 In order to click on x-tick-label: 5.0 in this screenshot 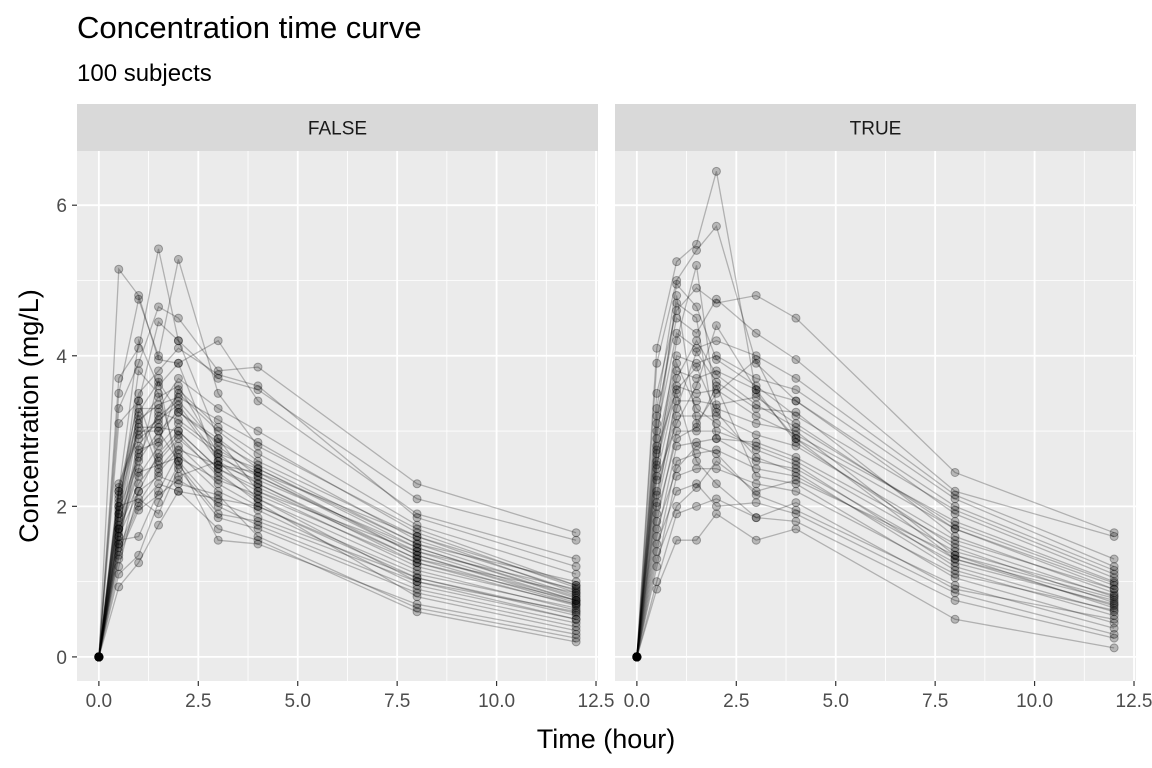, I will do `click(298, 701)`.